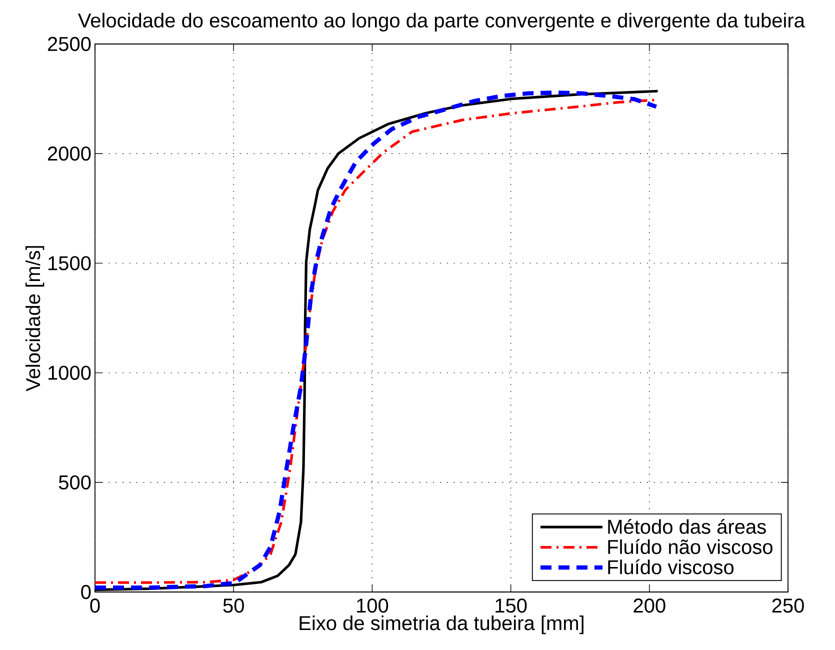 Image resolution: width=835 pixels, height=650 pixels. Describe the element at coordinates (69, 153) in the screenshot. I see `y-tick-label: 2000` at that location.